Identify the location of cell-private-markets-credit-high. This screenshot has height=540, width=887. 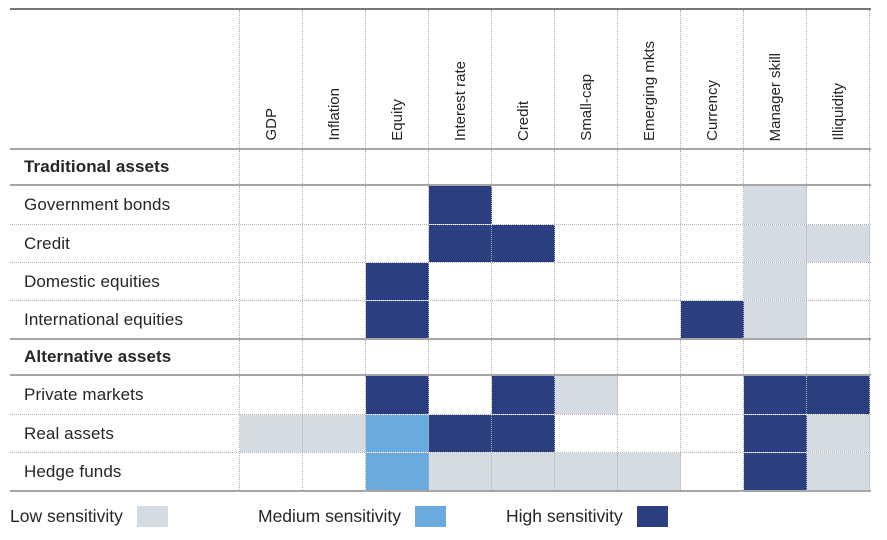
(523, 395).